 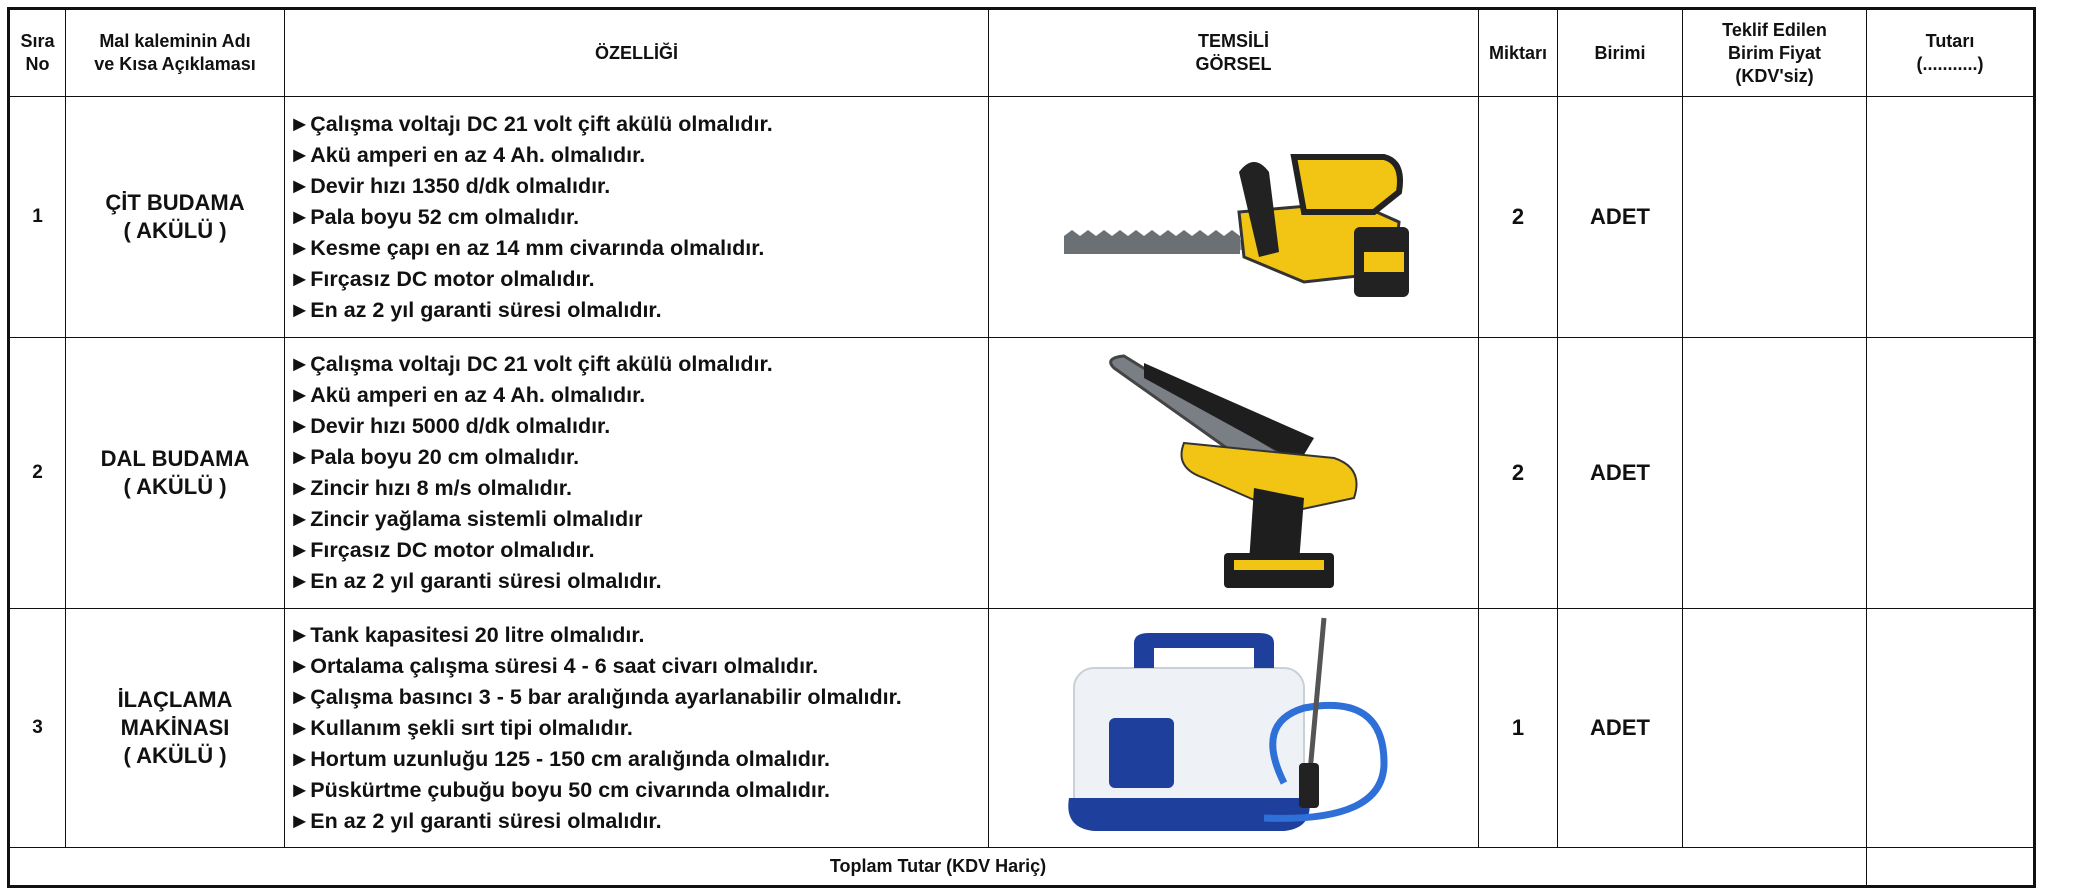 I want to click on header-cell: Miktarı, so click(x=1518, y=52).